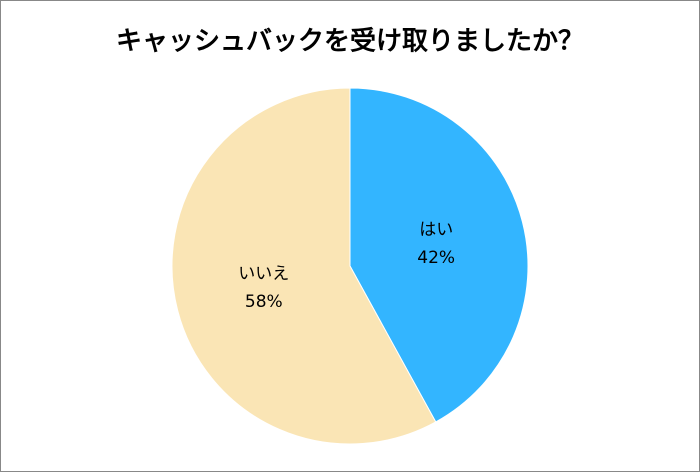 This screenshot has height=472, width=700. I want to click on chart-title: キャッシュバックを受け取りましたか？, so click(350, 41).